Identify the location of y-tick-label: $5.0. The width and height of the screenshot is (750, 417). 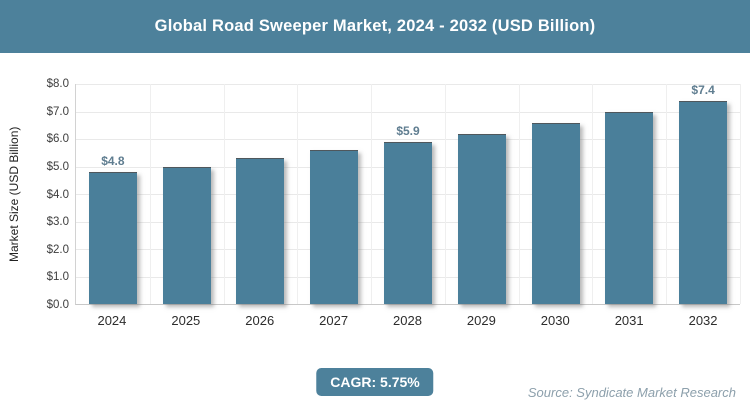
(57, 166).